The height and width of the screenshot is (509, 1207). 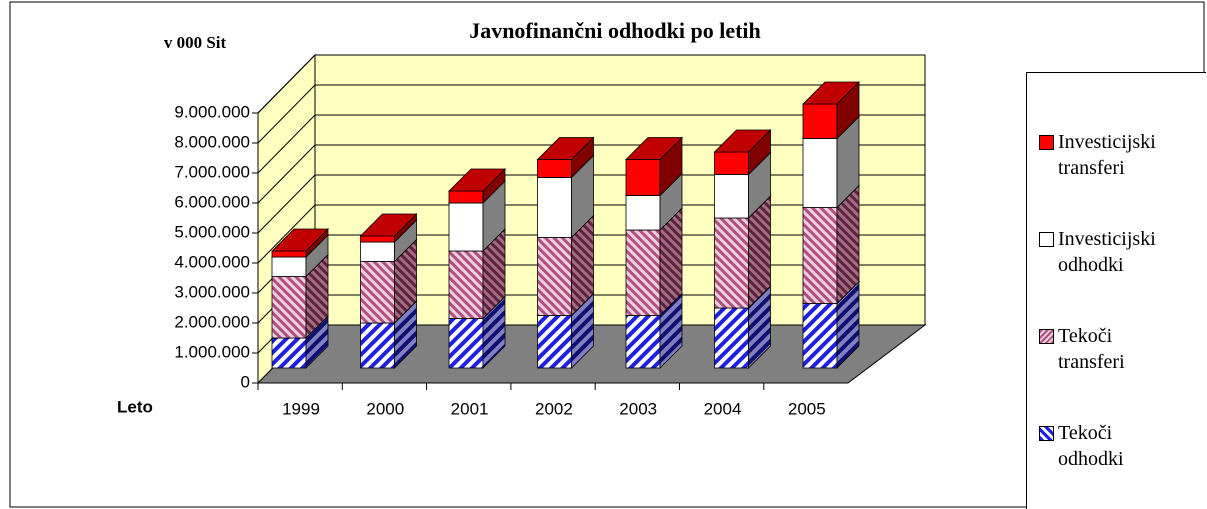 What do you see at coordinates (212, 351) in the screenshot?
I see `y-tick-label: 1.000.000` at bounding box center [212, 351].